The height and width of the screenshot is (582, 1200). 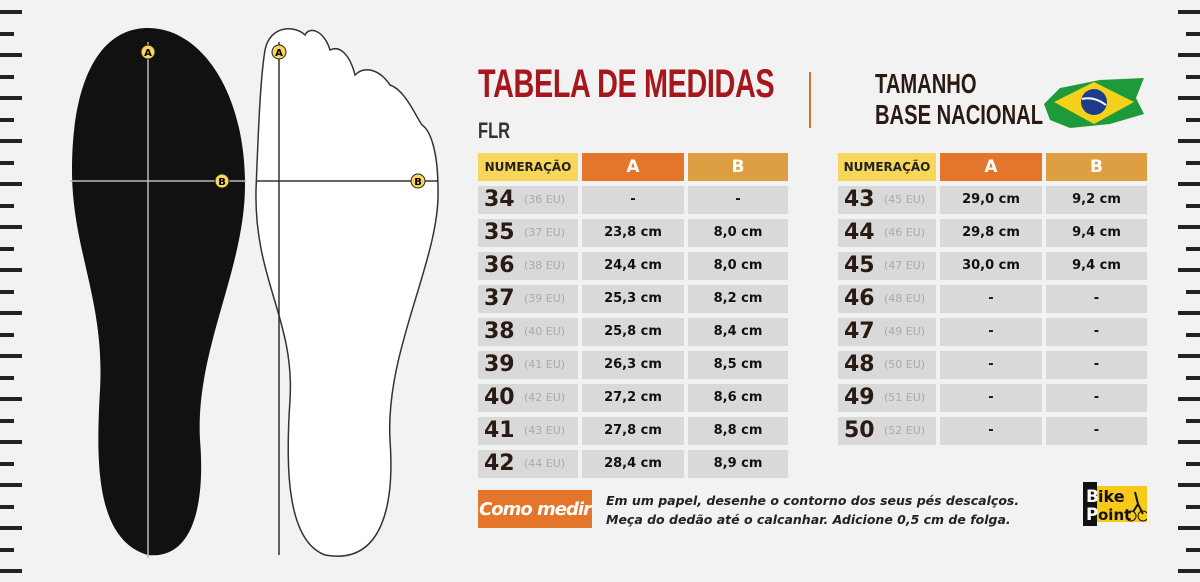 I want to click on size-cell: 47 (49 EU), so click(x=887, y=331).